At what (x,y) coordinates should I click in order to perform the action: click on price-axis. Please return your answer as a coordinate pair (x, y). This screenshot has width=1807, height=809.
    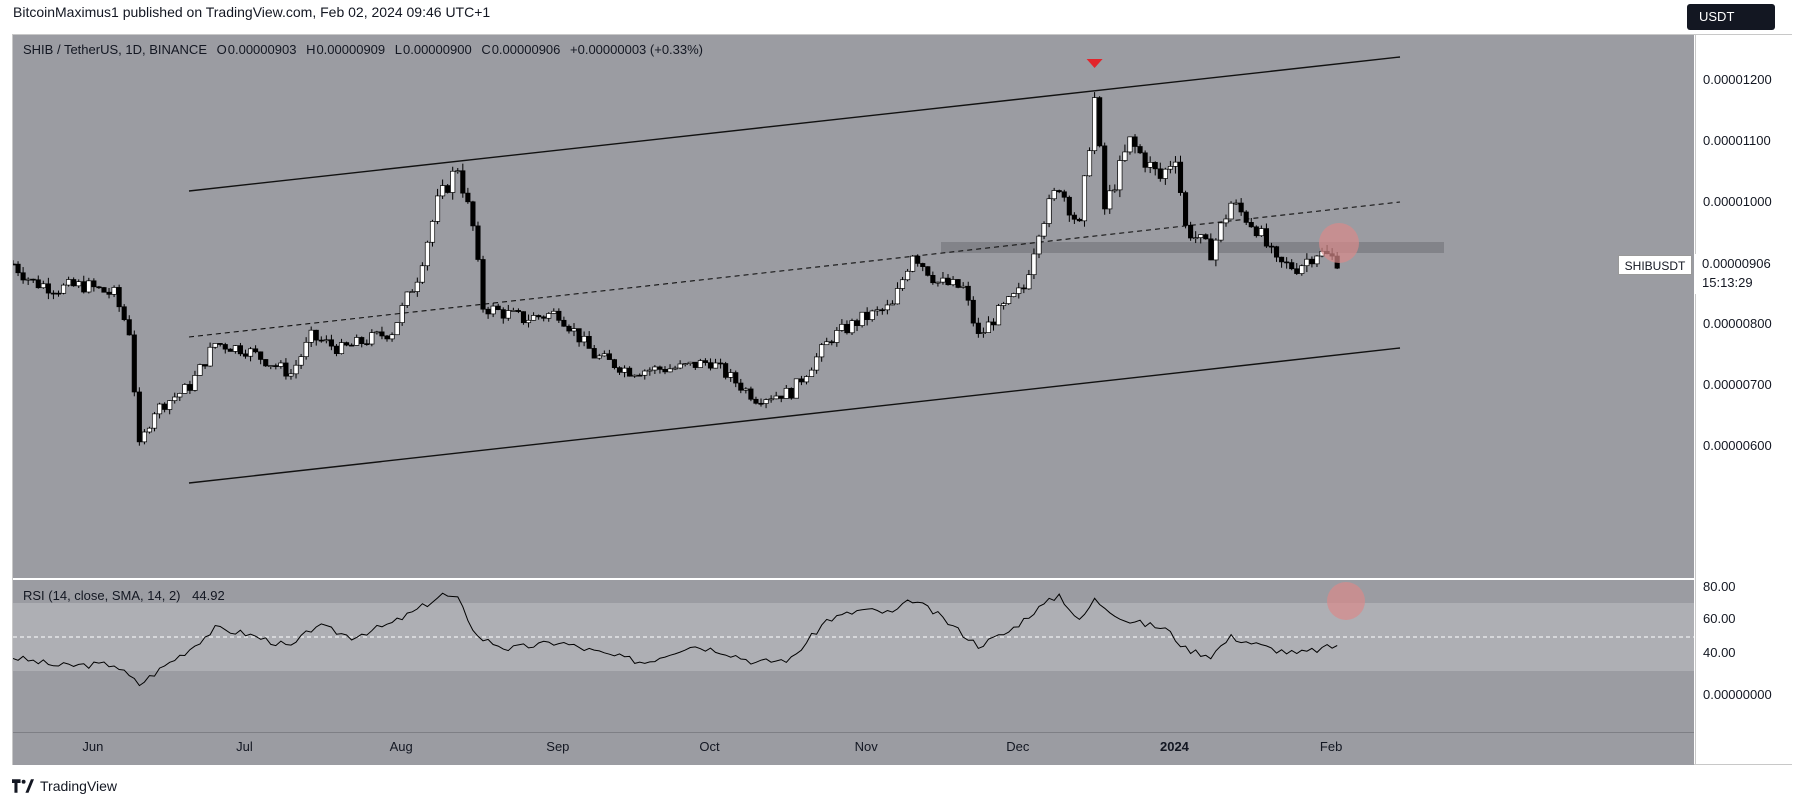
    Looking at the image, I should click on (1744, 399).